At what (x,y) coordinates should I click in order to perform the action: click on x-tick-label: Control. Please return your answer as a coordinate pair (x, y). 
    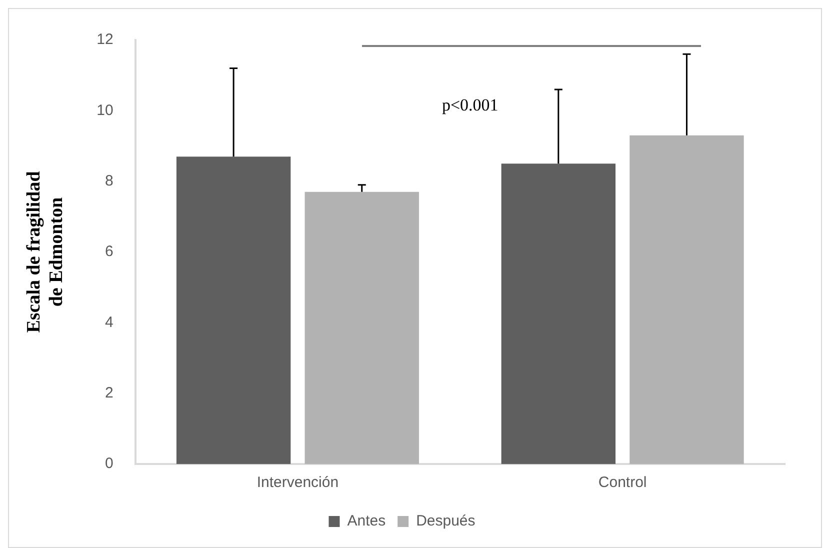
    Looking at the image, I should click on (622, 483).